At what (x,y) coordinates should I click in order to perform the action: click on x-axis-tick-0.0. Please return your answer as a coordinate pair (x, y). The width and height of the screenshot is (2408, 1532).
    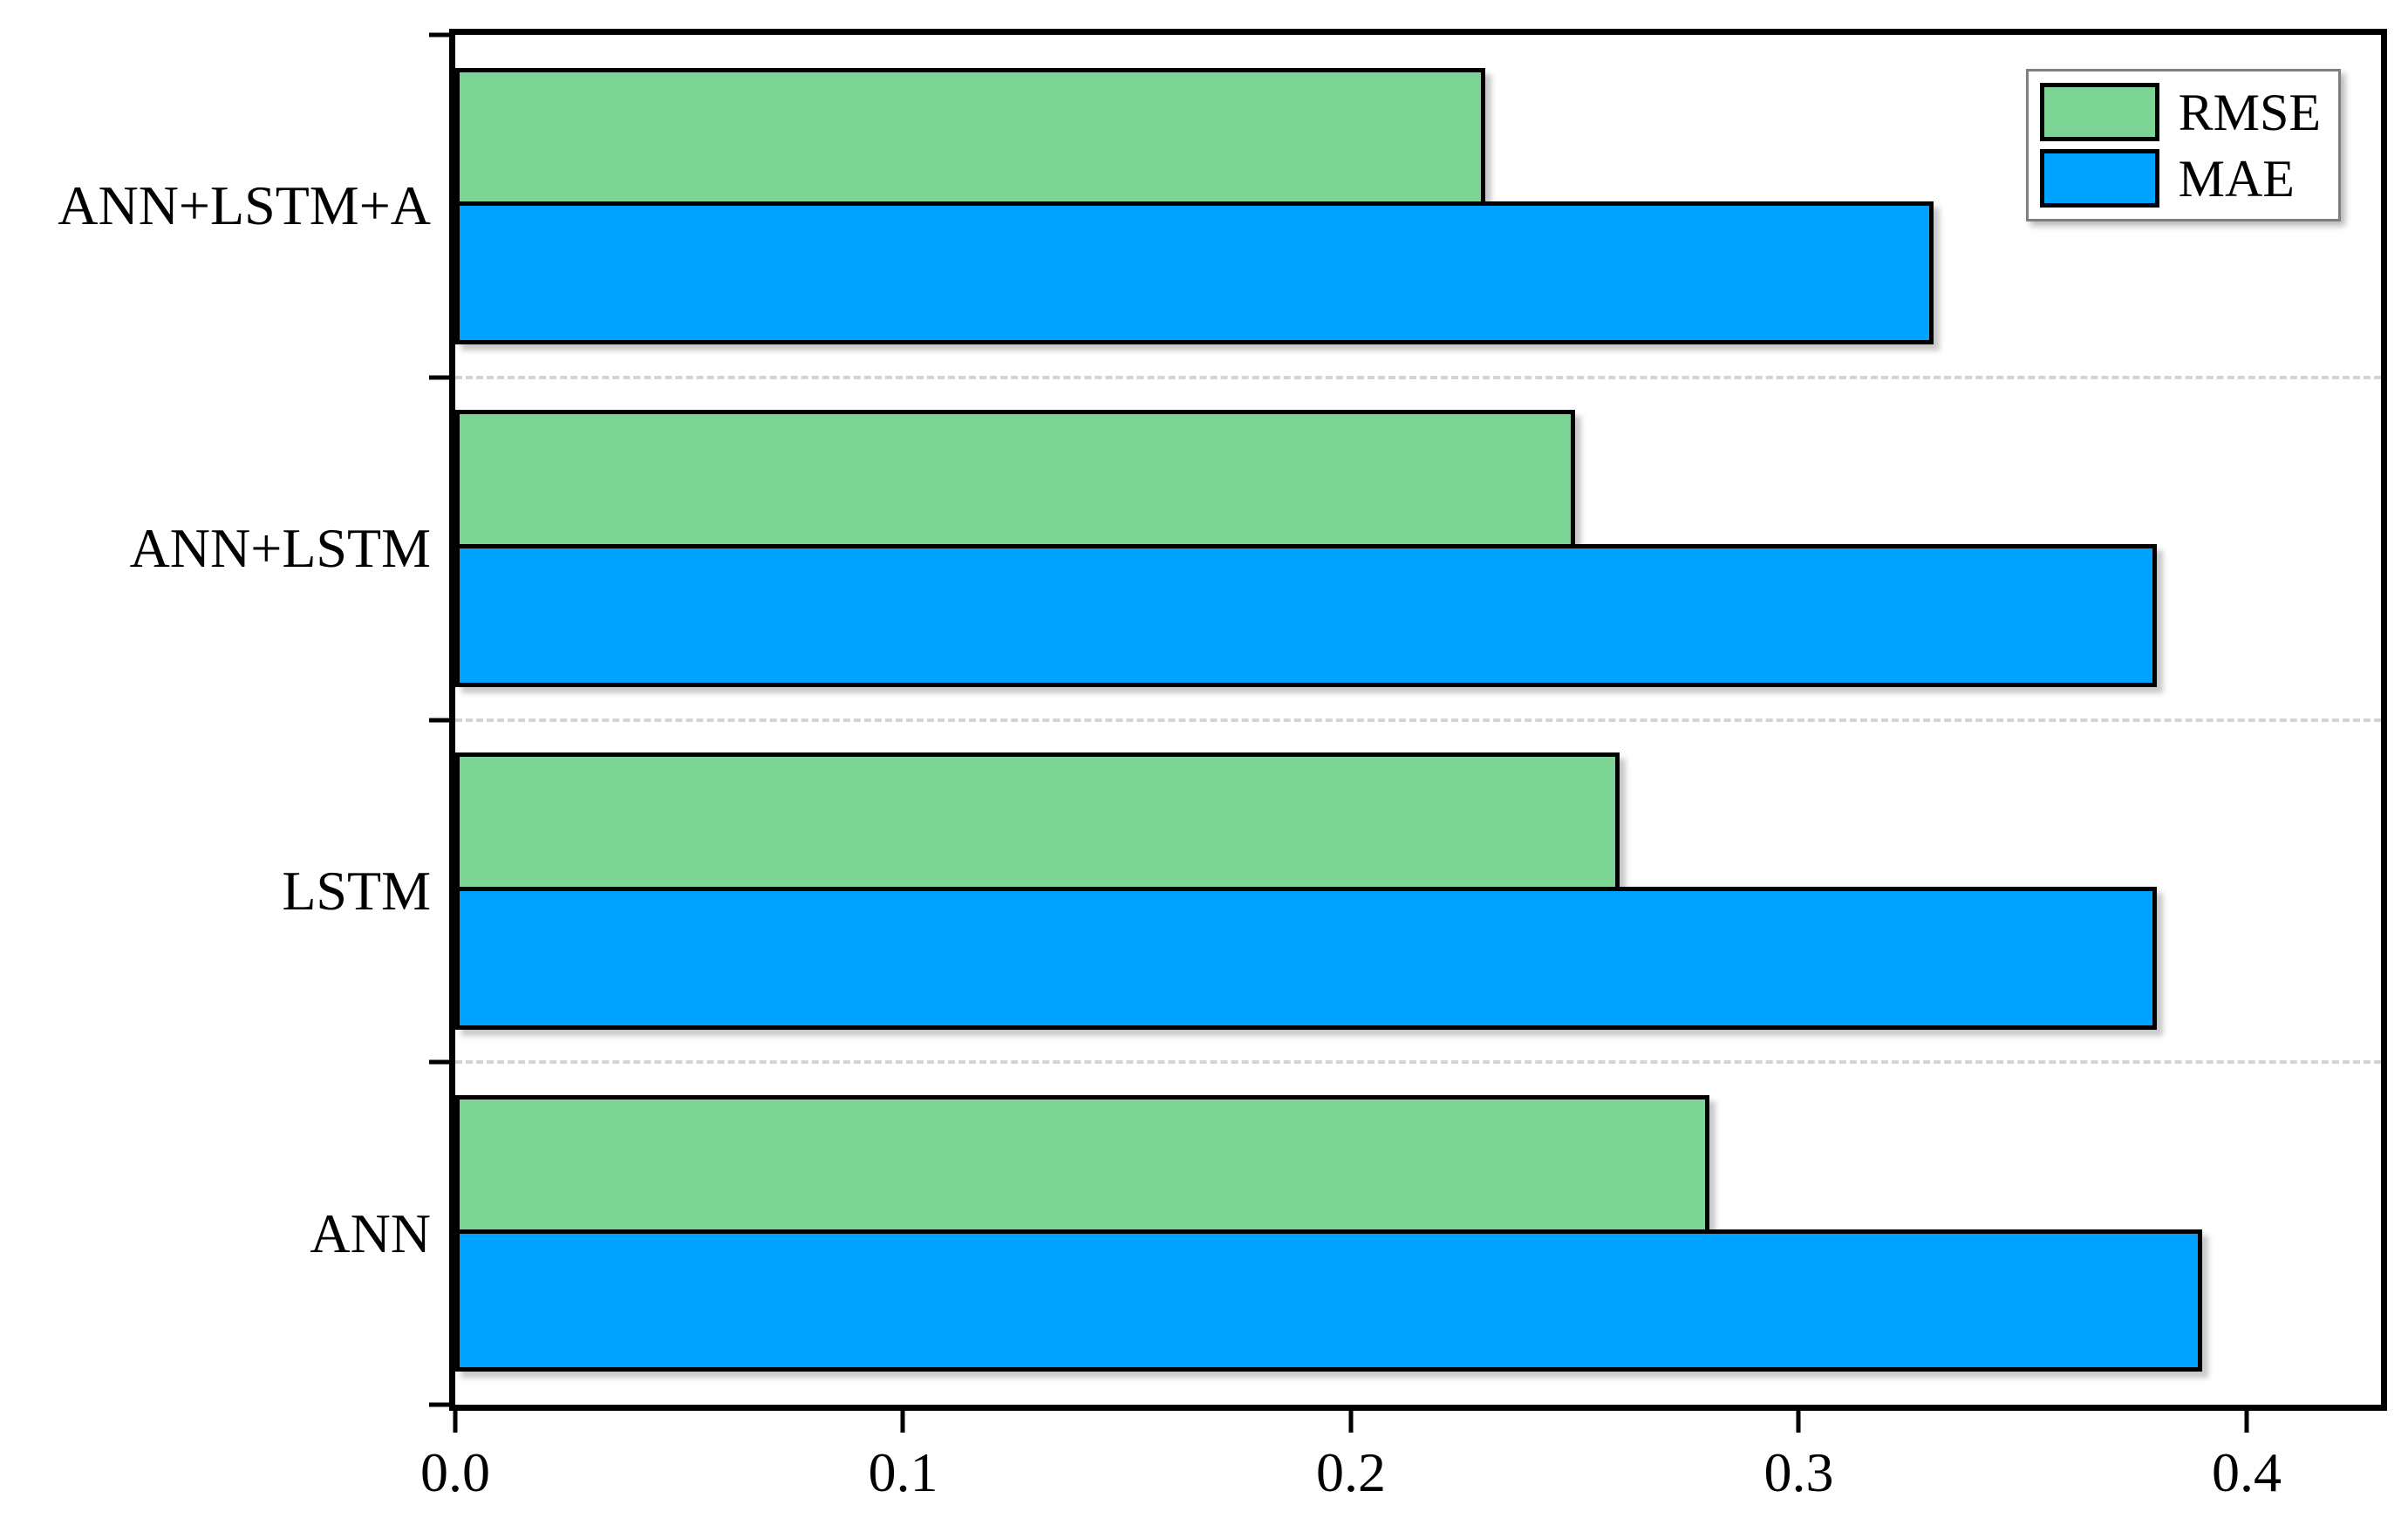
    Looking at the image, I should click on (455, 1419).